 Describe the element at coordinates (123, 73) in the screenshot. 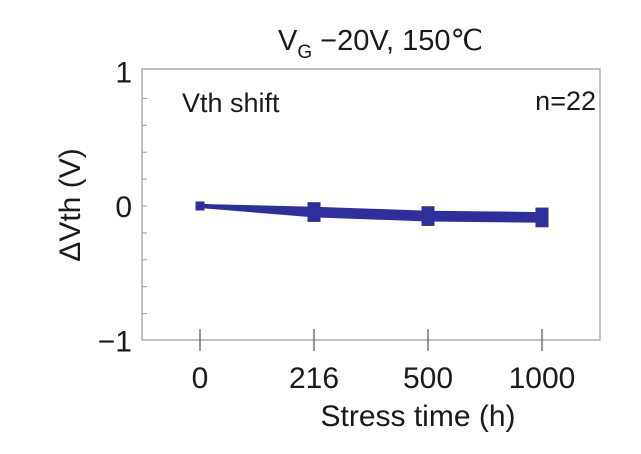

I see `y-tick-label: 1` at that location.